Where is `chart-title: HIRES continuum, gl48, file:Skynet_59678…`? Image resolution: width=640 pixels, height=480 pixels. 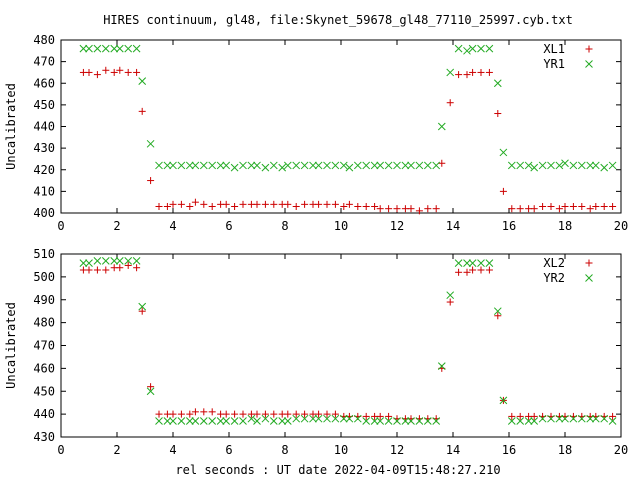
chart-title: HIRES continuum, gl48, file:Skynet_59678… is located at coordinates (338, 20).